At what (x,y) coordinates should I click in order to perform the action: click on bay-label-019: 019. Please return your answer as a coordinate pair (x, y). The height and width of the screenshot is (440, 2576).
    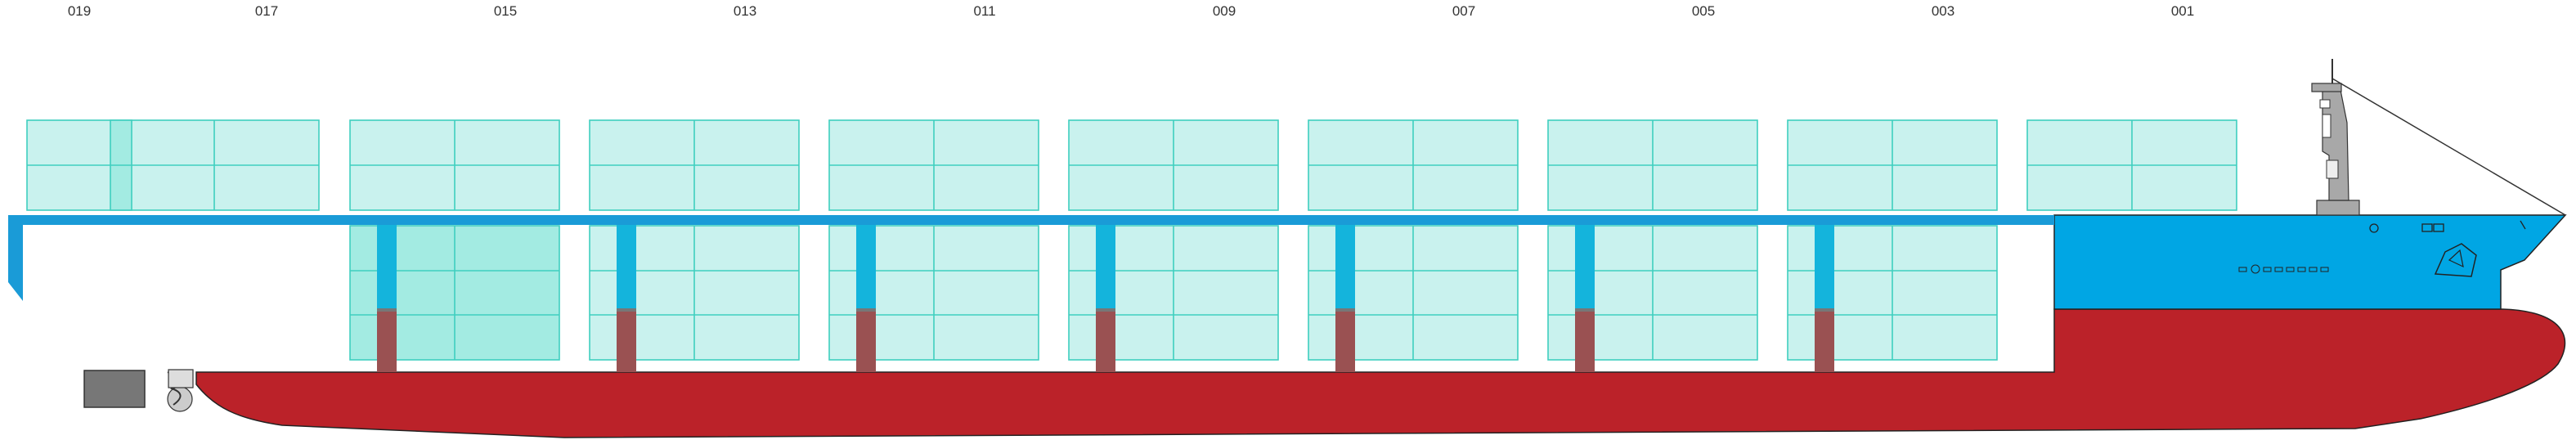
    Looking at the image, I should click on (80, 11).